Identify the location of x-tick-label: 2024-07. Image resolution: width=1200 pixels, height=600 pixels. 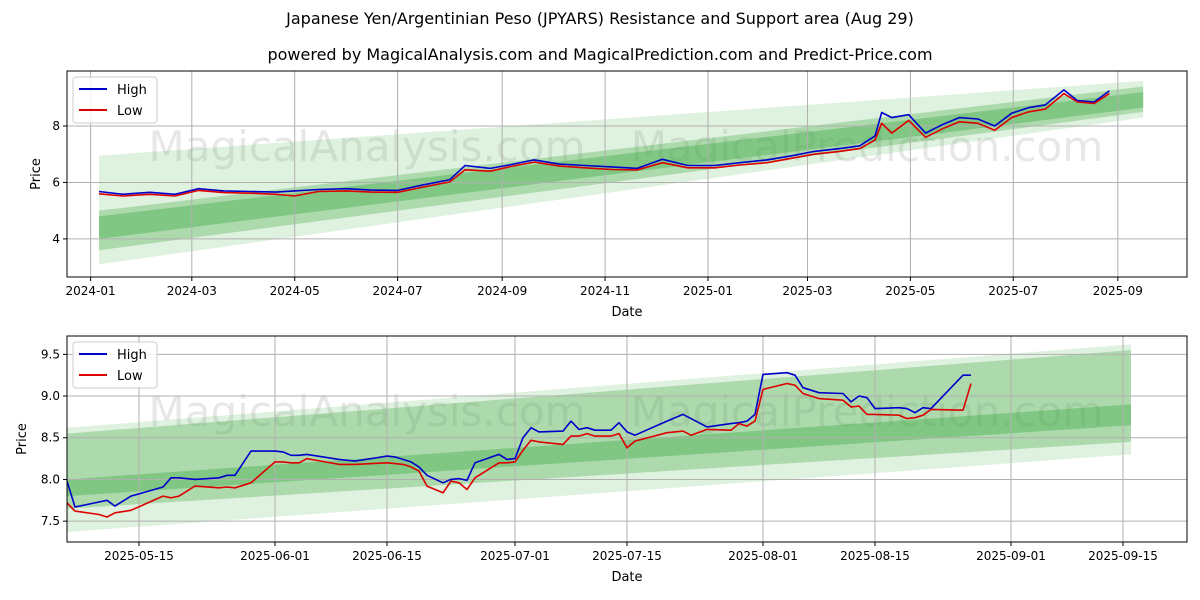
(398, 291).